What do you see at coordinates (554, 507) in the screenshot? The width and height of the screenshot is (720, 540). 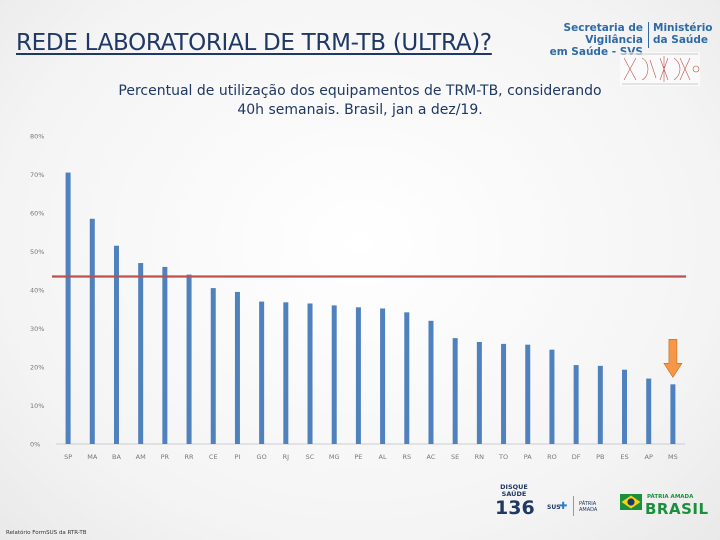 I see `sus-logo: SUS` at bounding box center [554, 507].